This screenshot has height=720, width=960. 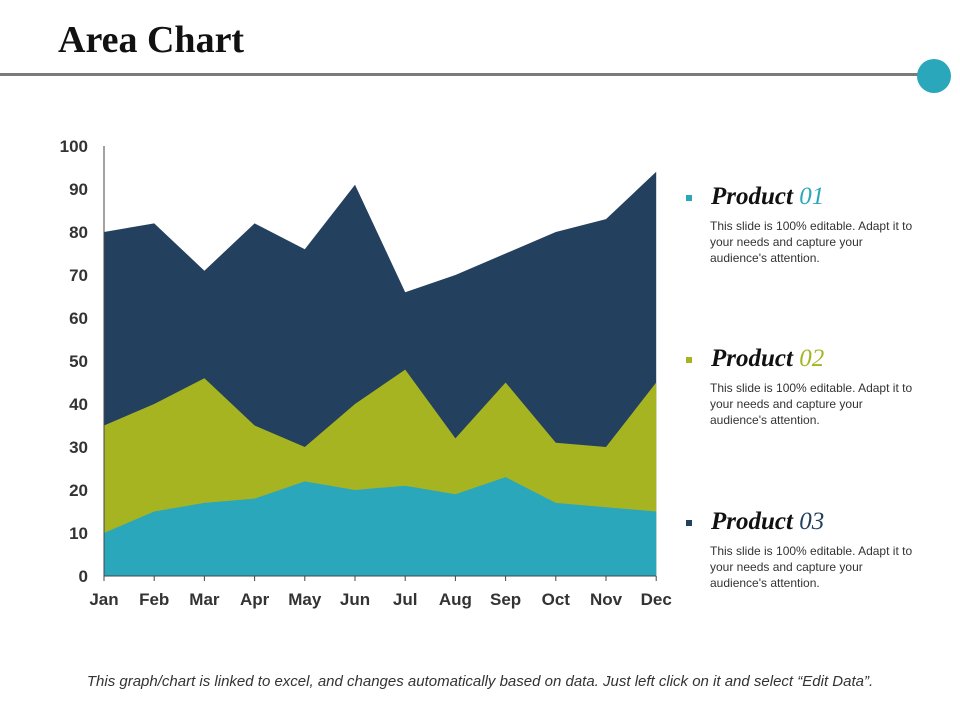 I want to click on y-tick-label: 60, so click(x=78, y=318).